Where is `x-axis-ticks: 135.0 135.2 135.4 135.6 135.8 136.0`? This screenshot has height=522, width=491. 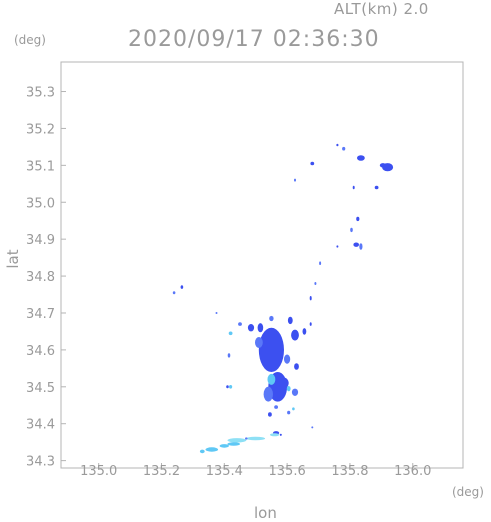
x-axis-ticks: 135.0 135.2 135.4 135.6 135.8 136.0 is located at coordinates (255, 471).